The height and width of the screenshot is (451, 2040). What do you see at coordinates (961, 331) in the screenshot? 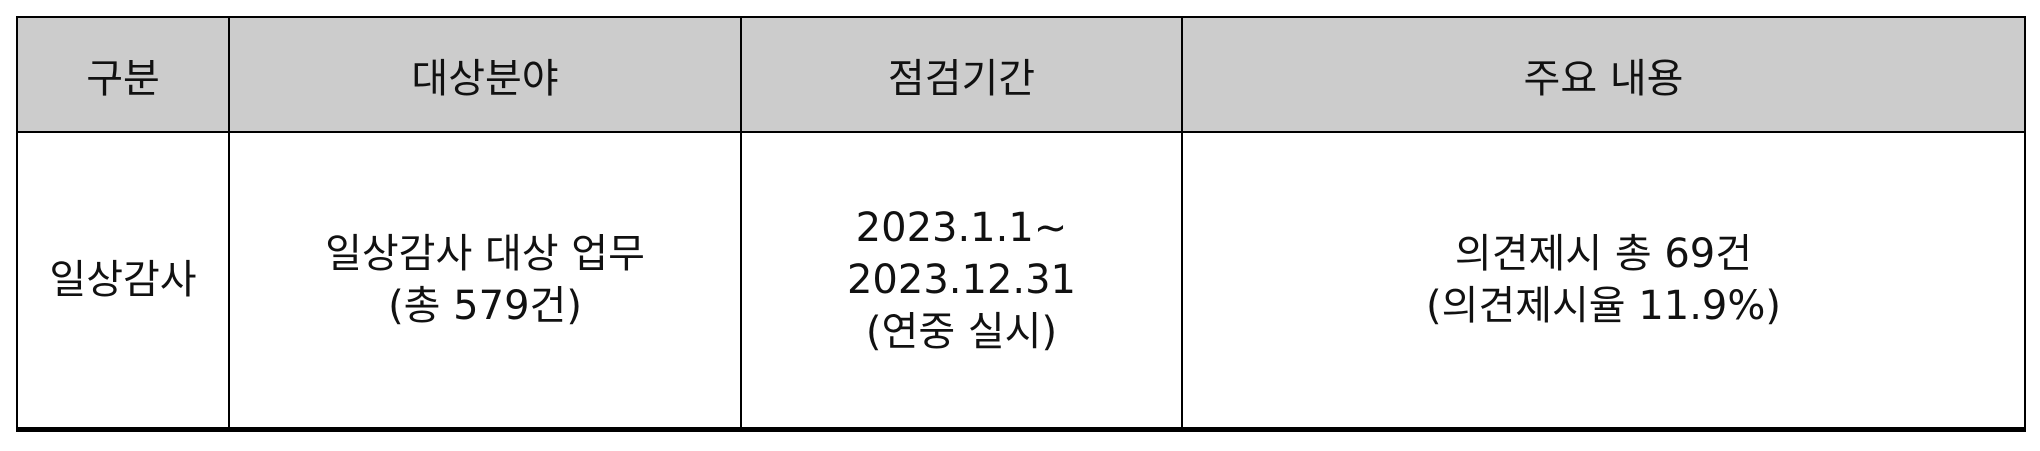
I see `period-line-3: (연중 실시)` at bounding box center [961, 331].